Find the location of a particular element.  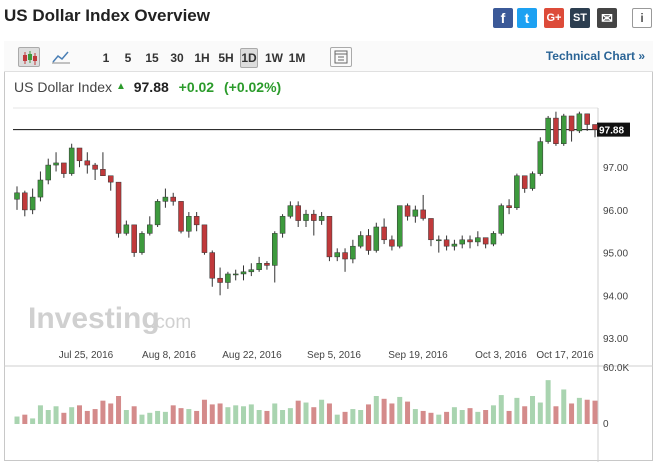

current-price-label: 97.88 is located at coordinates (611, 131).